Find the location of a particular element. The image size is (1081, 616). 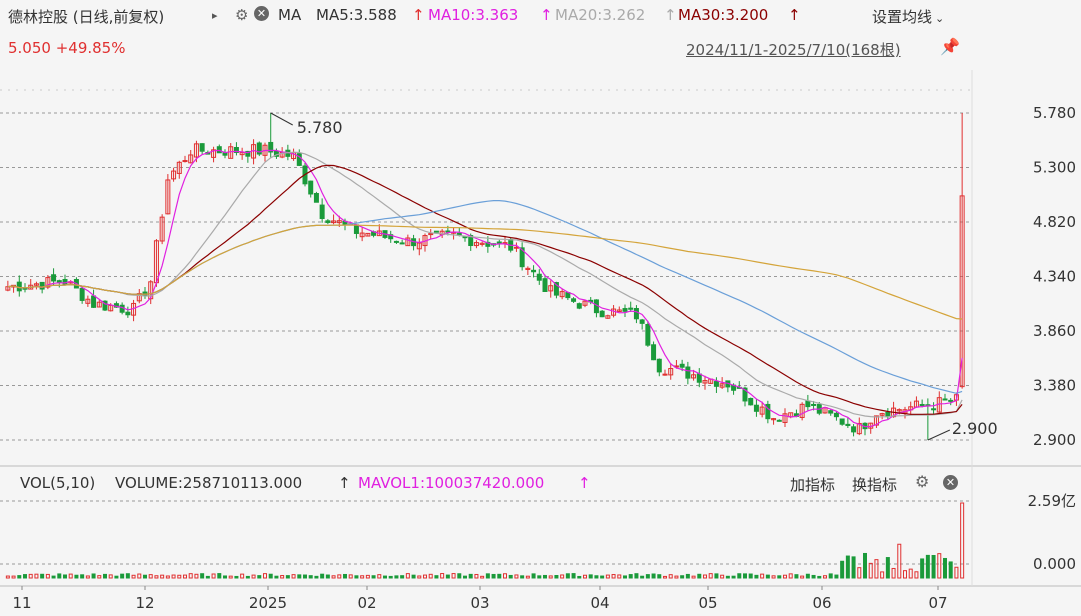

x-tick-label: 05 is located at coordinates (707, 603).